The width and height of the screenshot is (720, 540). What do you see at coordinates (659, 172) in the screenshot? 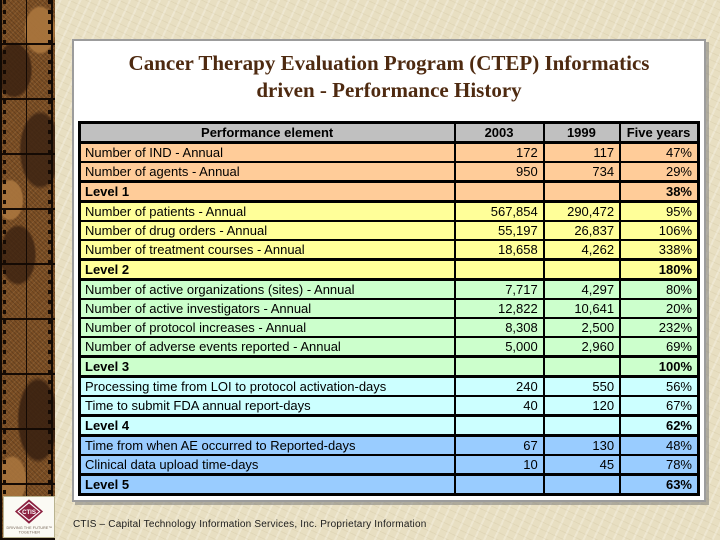
I see `value-five-years: 29%` at bounding box center [659, 172].